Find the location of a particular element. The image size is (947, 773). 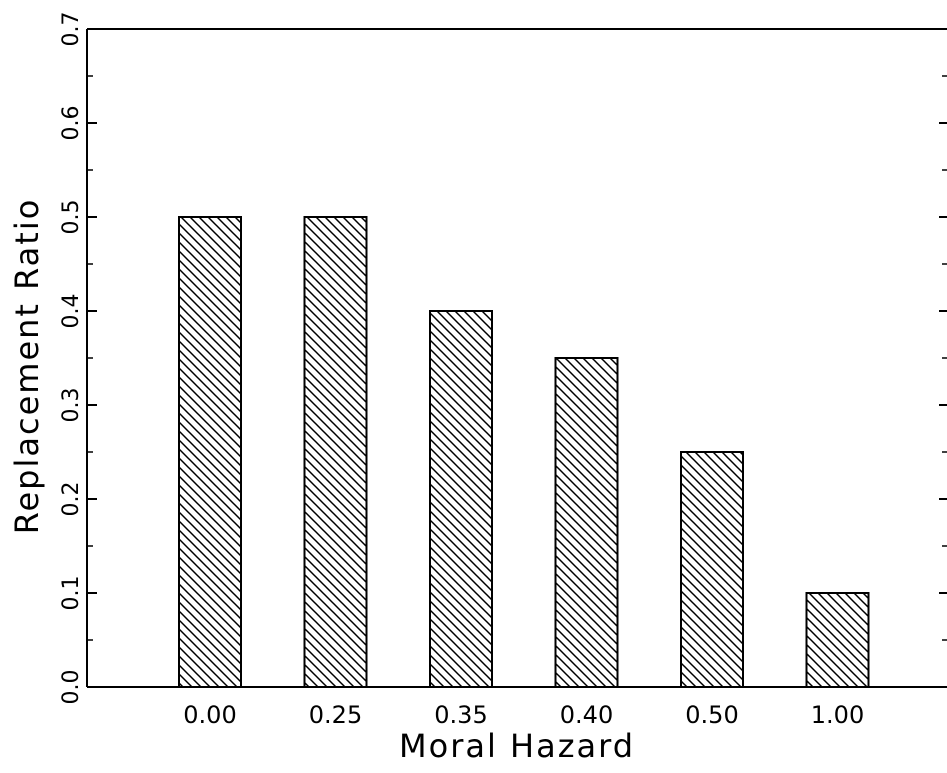

y-tick-label: 0.4 is located at coordinates (71, 311).